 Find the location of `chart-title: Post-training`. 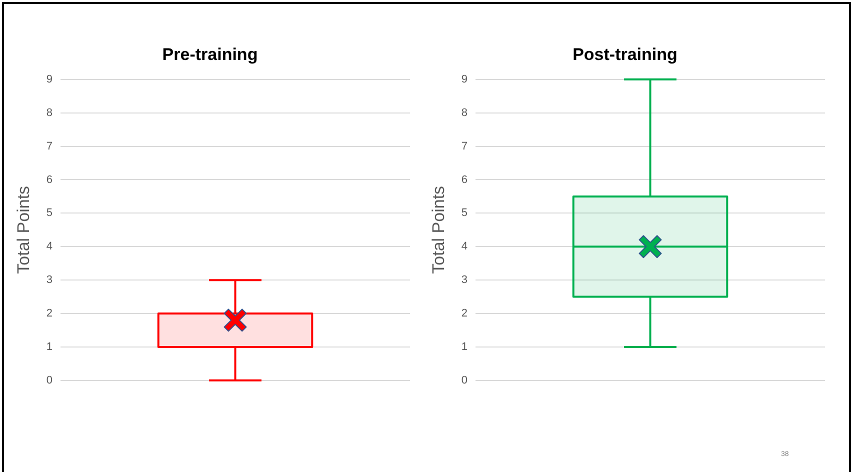

chart-title: Post-training is located at coordinates (625, 54).